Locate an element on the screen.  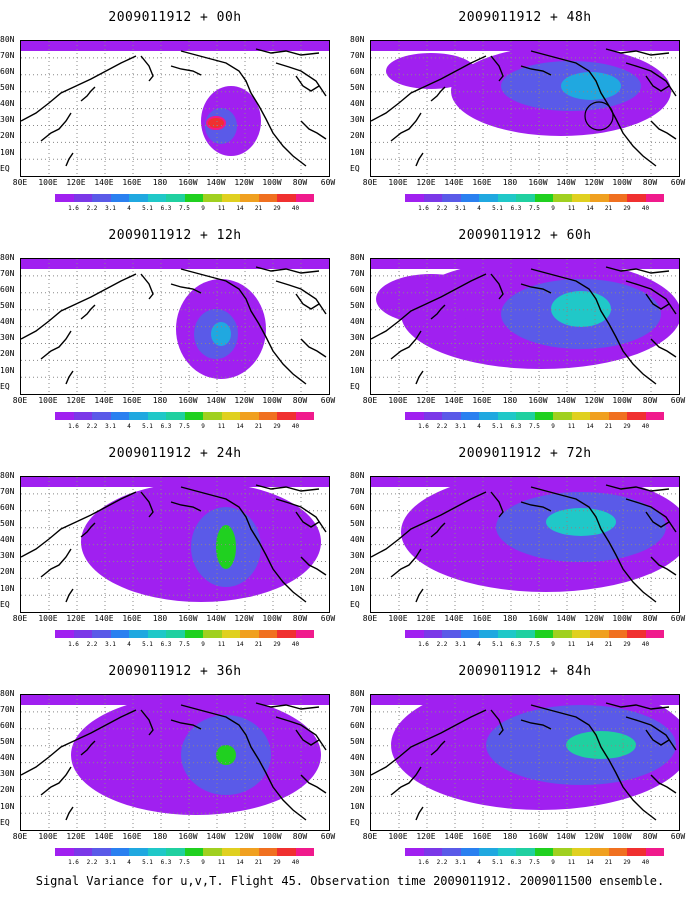
variance-map is located at coordinates (175, 108).